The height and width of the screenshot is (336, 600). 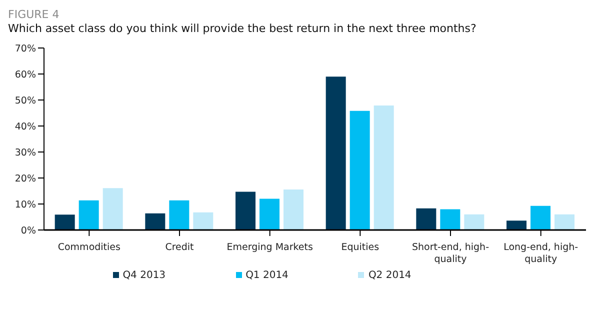 What do you see at coordinates (541, 253) in the screenshot?
I see `x-tick-label: Long-end, high-quality` at bounding box center [541, 253].